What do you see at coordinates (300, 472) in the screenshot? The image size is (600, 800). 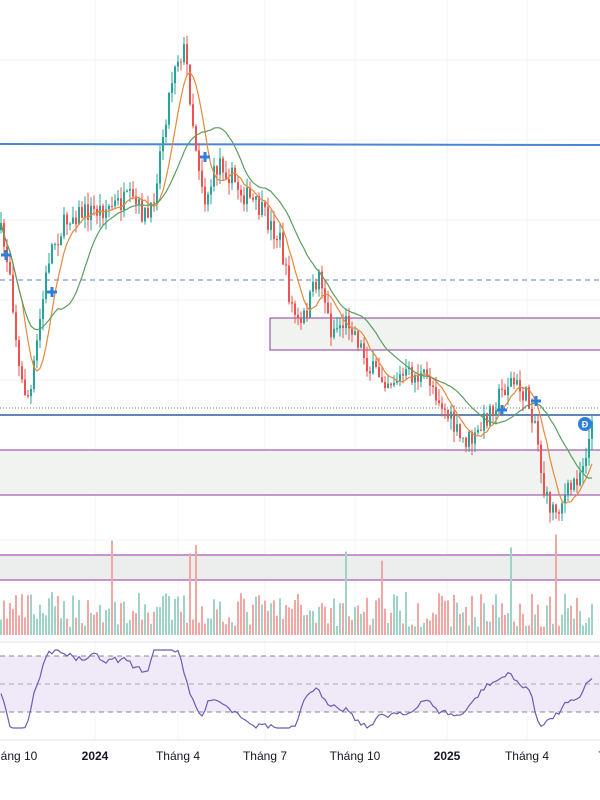 I see `zone-box` at bounding box center [300, 472].